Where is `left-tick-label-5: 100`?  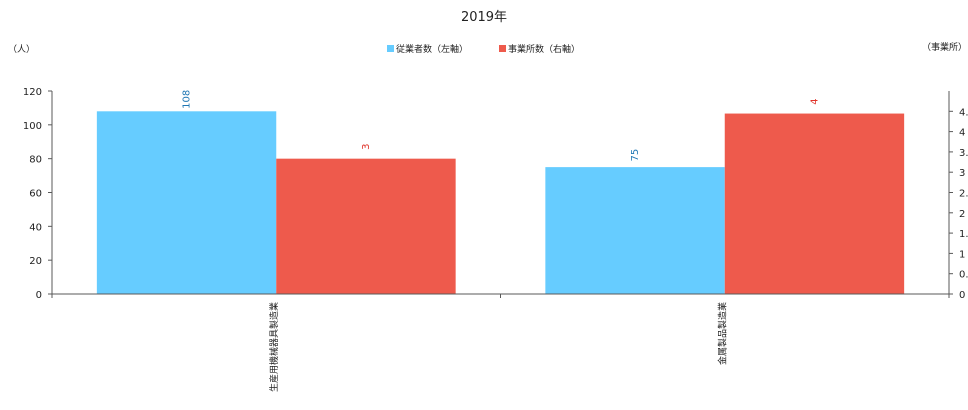
left-tick-label-5: 100 is located at coordinates (32, 126).